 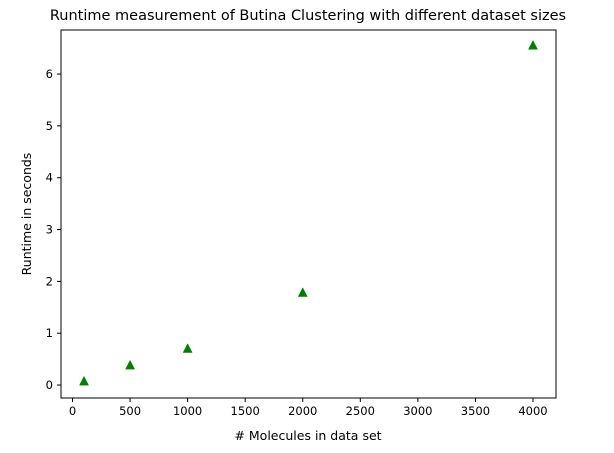 What do you see at coordinates (245, 411) in the screenshot?
I see `x-tick-label: 1500` at bounding box center [245, 411].